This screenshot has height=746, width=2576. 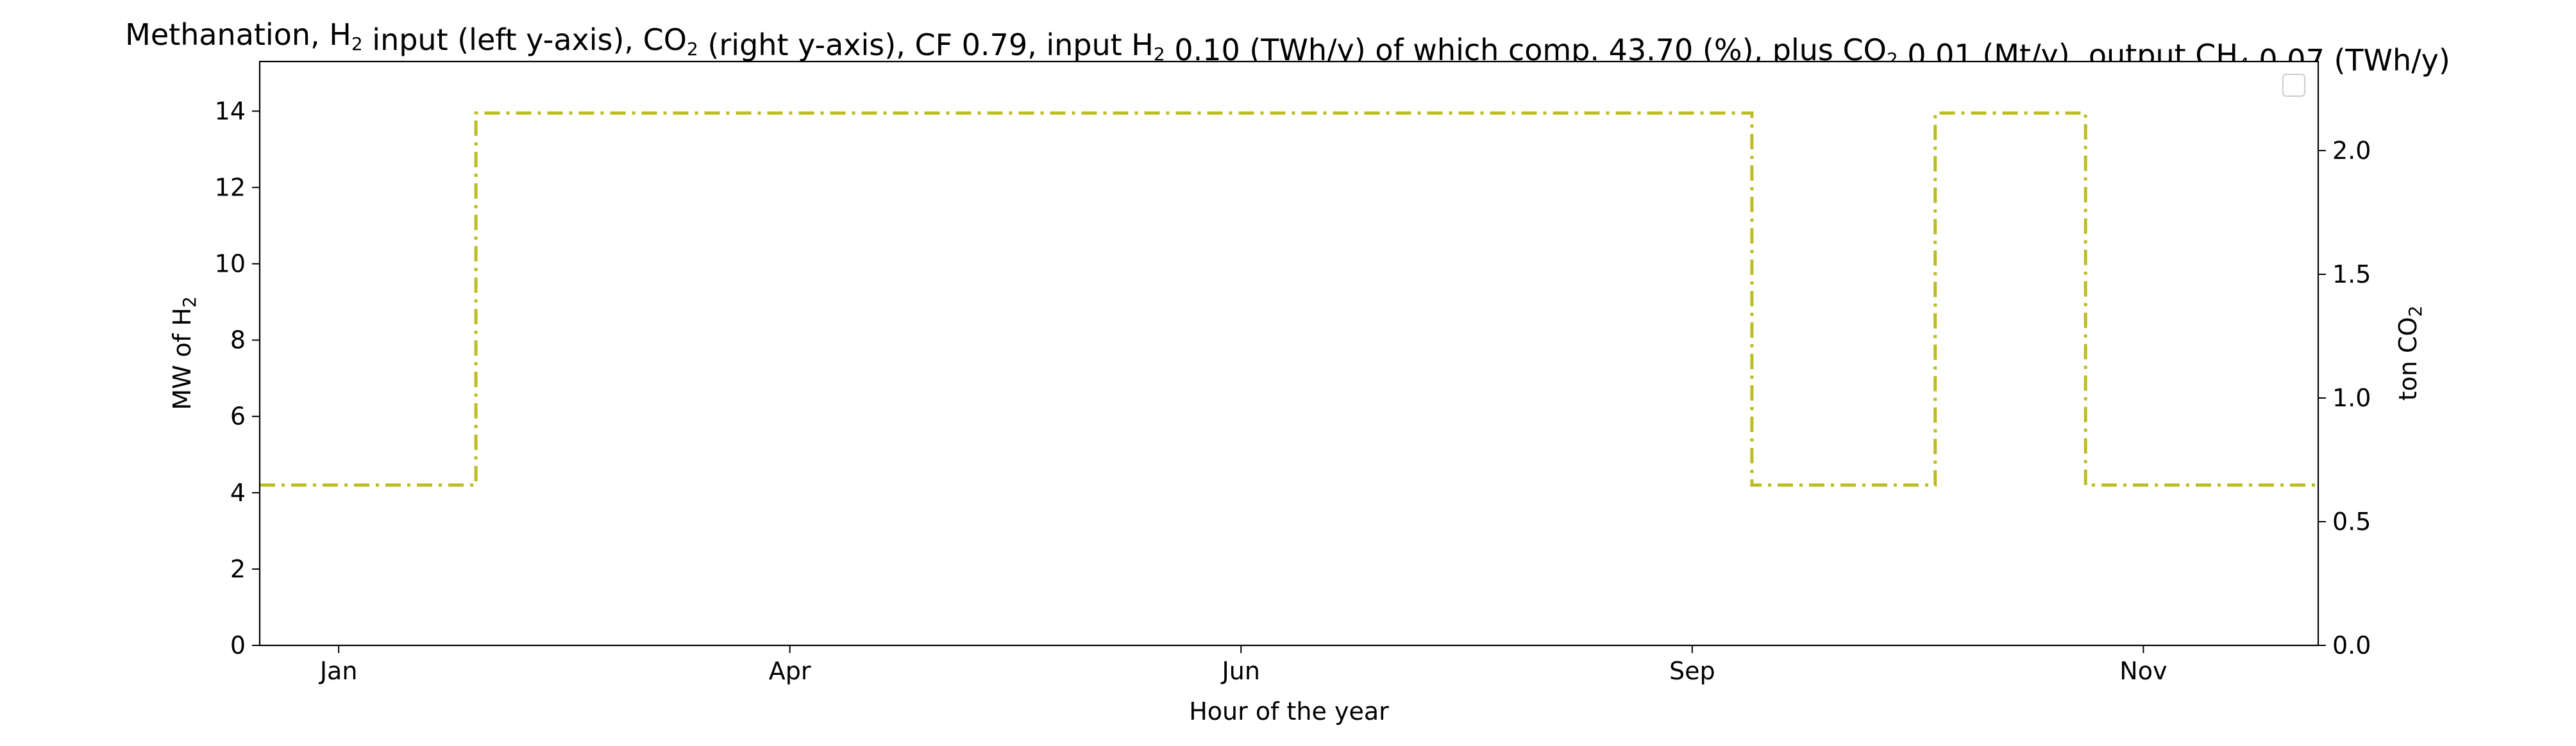 What do you see at coordinates (238, 340) in the screenshot?
I see `left-y-tick-label: 8` at bounding box center [238, 340].